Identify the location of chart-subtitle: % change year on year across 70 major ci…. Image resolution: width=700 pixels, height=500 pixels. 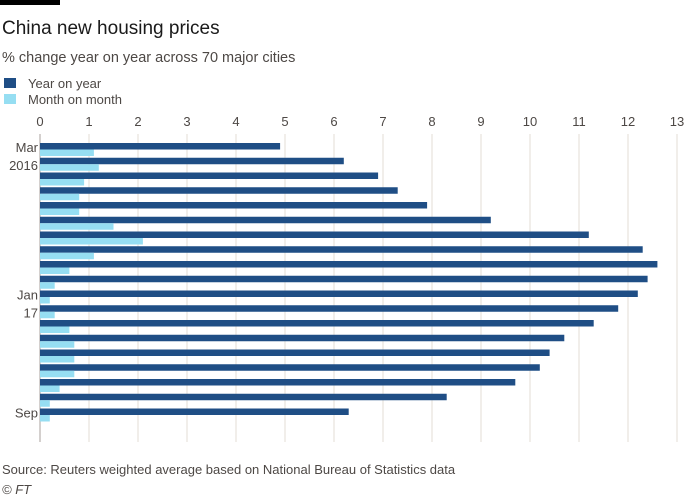
(149, 58).